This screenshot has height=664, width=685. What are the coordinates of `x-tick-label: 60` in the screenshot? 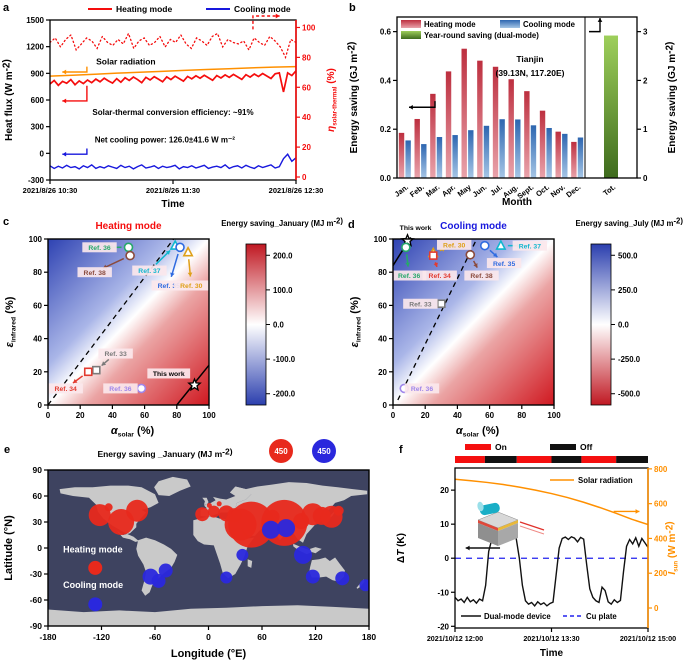 It's located at (144, 415).